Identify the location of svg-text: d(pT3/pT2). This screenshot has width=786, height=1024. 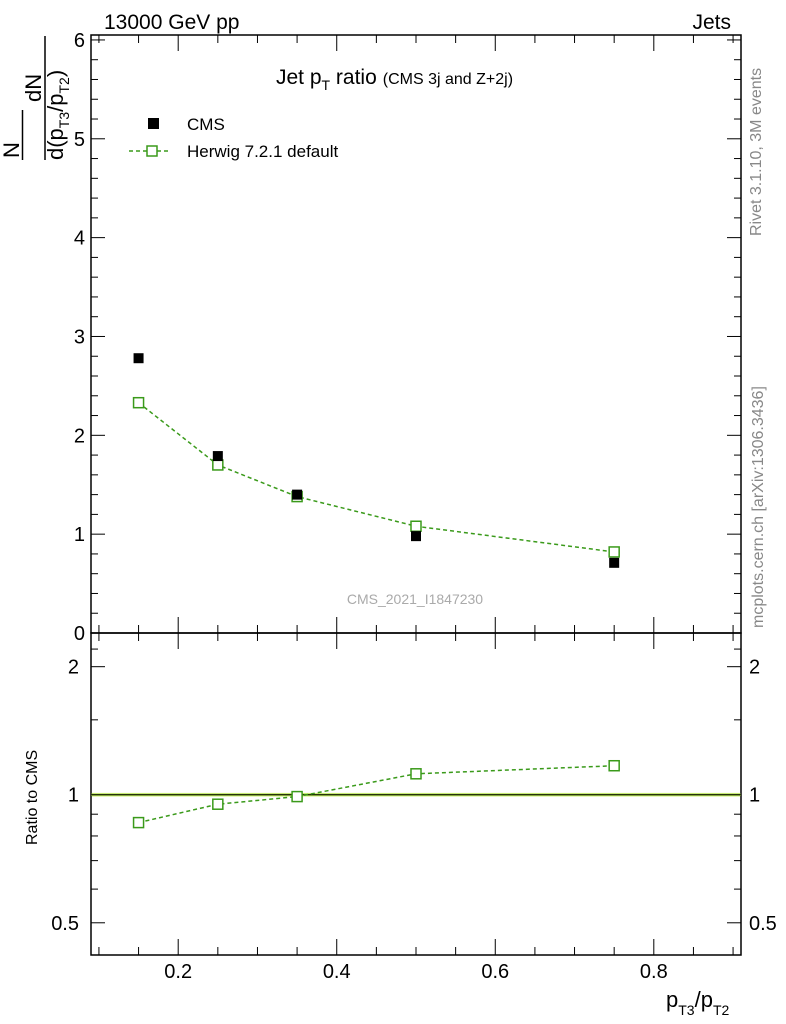
(57, 115).